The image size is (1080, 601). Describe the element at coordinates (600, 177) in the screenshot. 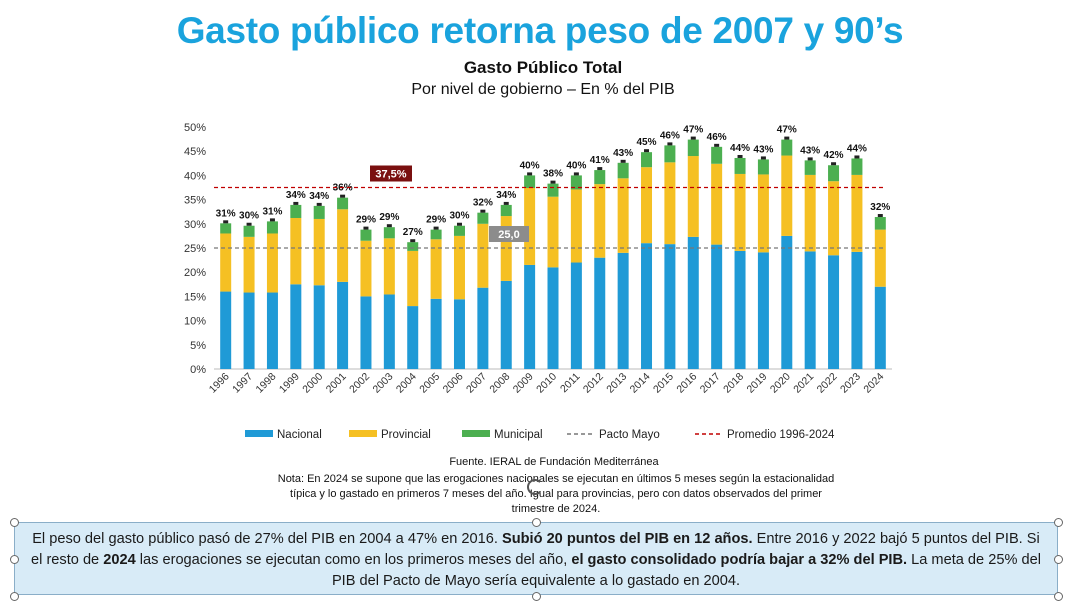

I see `bar-municipal-2012` at that location.